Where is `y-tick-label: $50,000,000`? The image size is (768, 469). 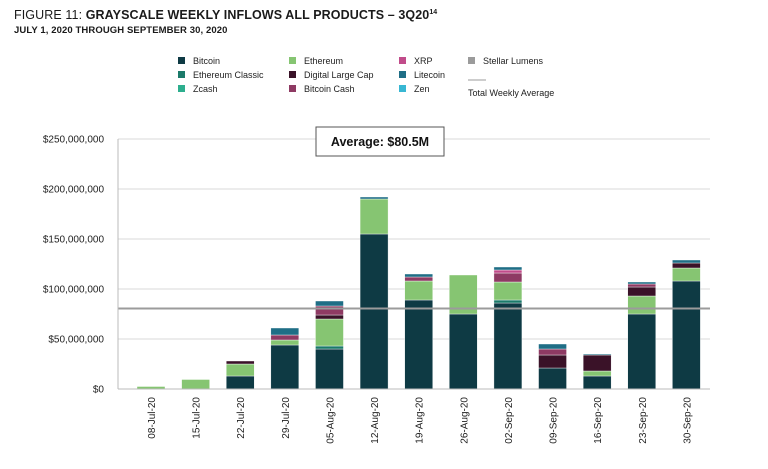
y-tick-label: $50,000,000 is located at coordinates (76, 340).